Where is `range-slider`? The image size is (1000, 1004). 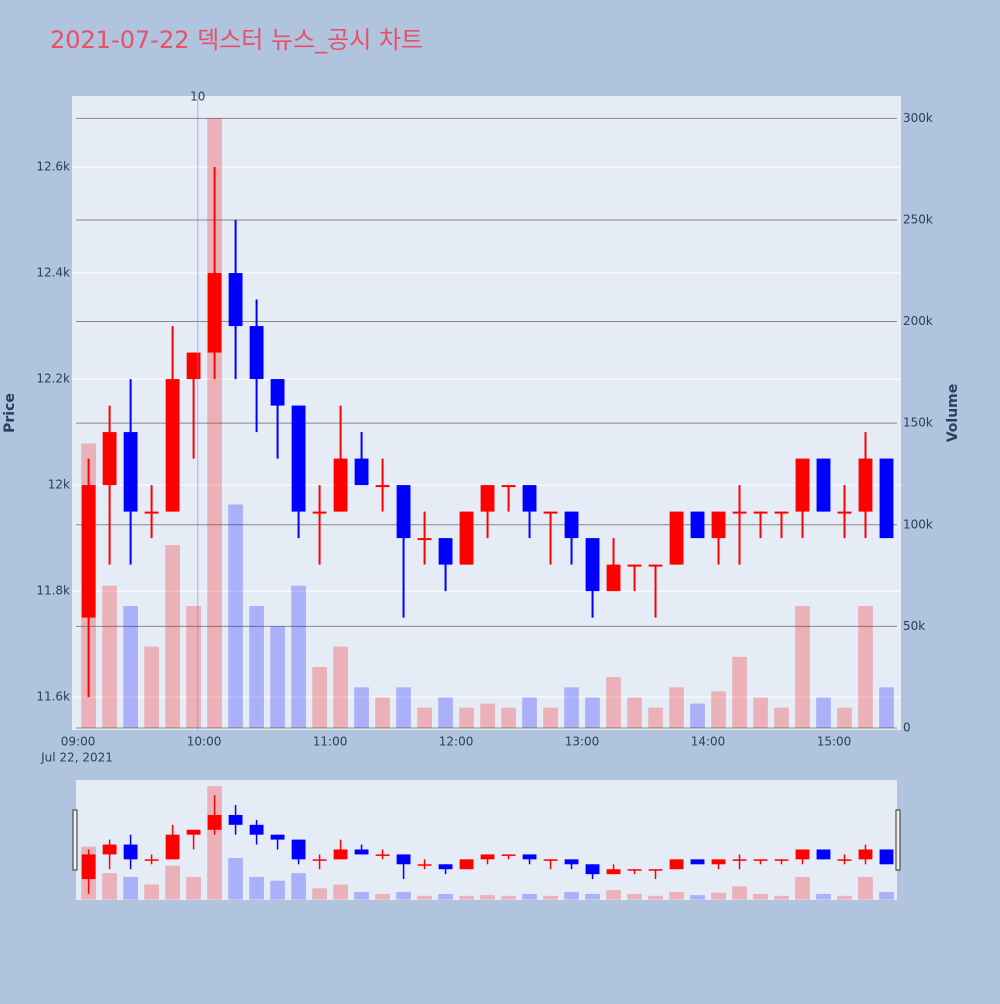 range-slider is located at coordinates (486, 840).